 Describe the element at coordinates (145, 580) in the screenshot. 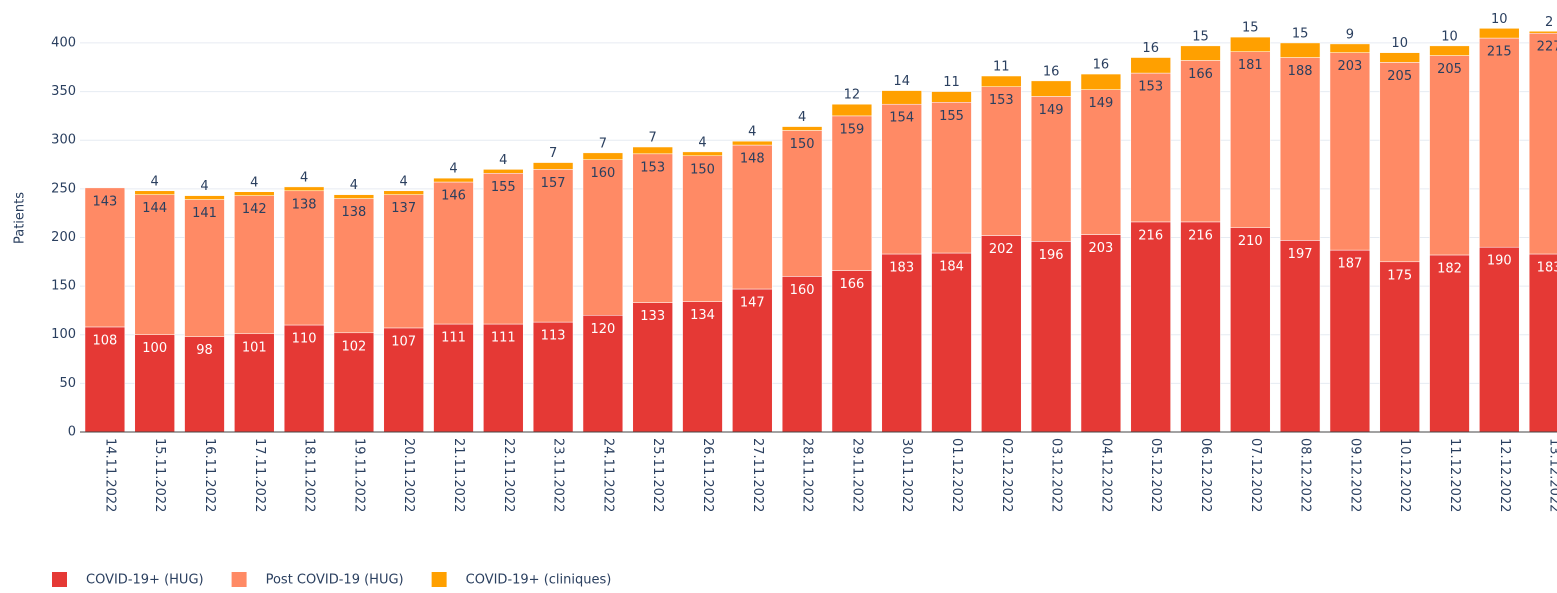

I see `legend-label: COVID-19+ (HUG)` at that location.